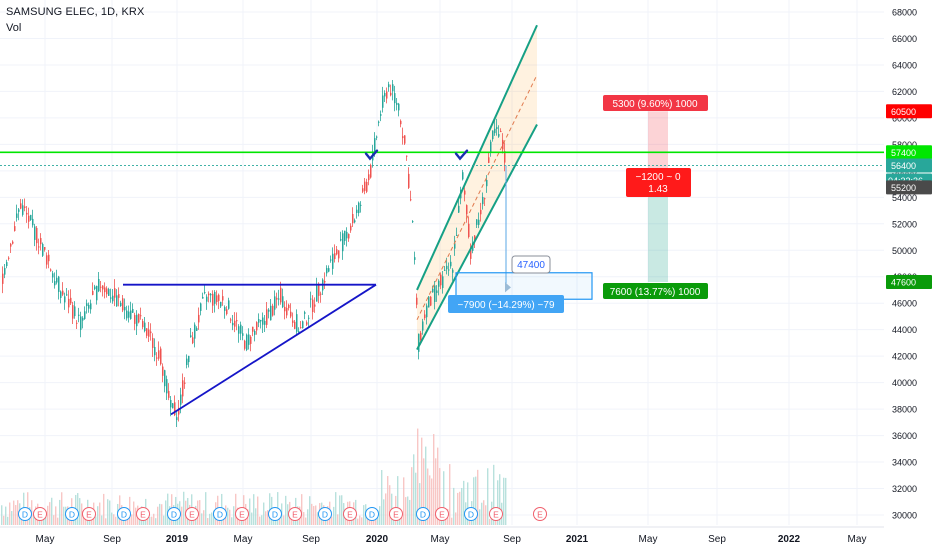  Describe the element at coordinates (903, 153) in the screenshot. I see `price-tag-horizontal: 57400` at that location.